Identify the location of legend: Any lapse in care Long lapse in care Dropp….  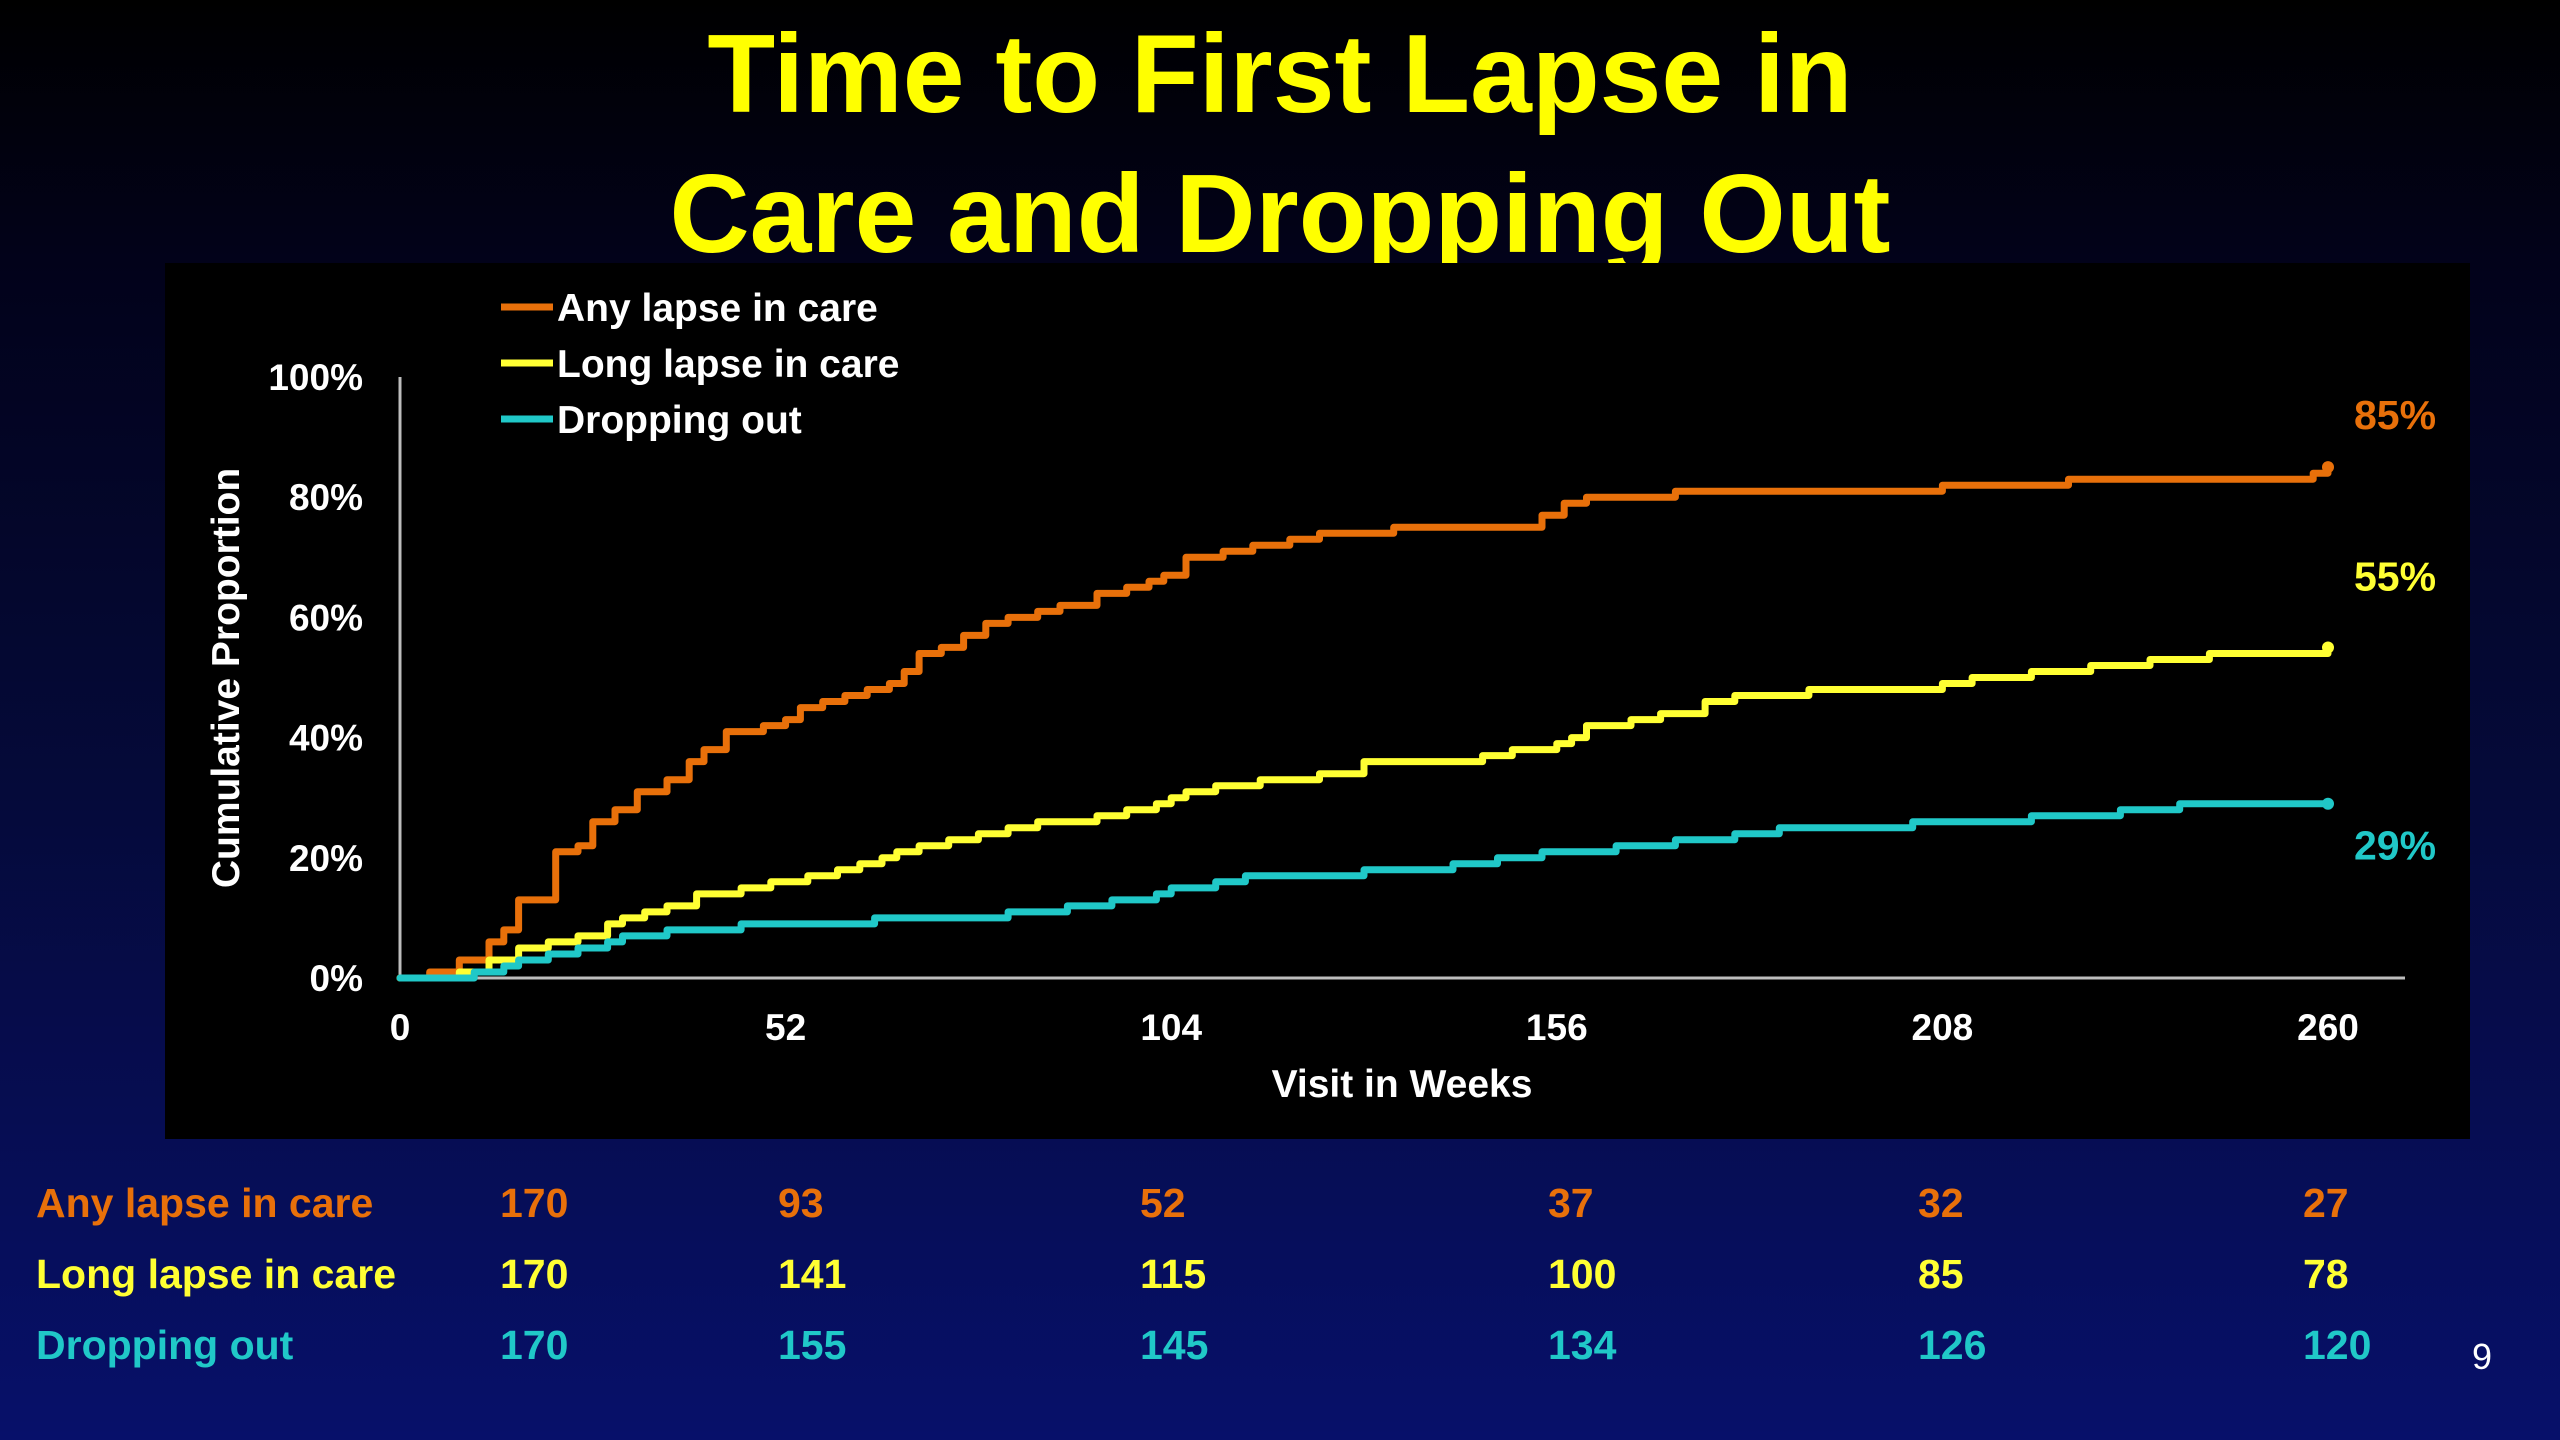
(700, 364).